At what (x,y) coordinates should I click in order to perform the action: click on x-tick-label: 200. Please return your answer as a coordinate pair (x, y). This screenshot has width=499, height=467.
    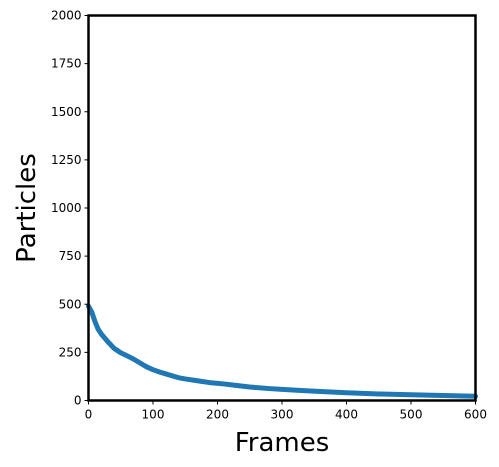
    Looking at the image, I should click on (217, 415).